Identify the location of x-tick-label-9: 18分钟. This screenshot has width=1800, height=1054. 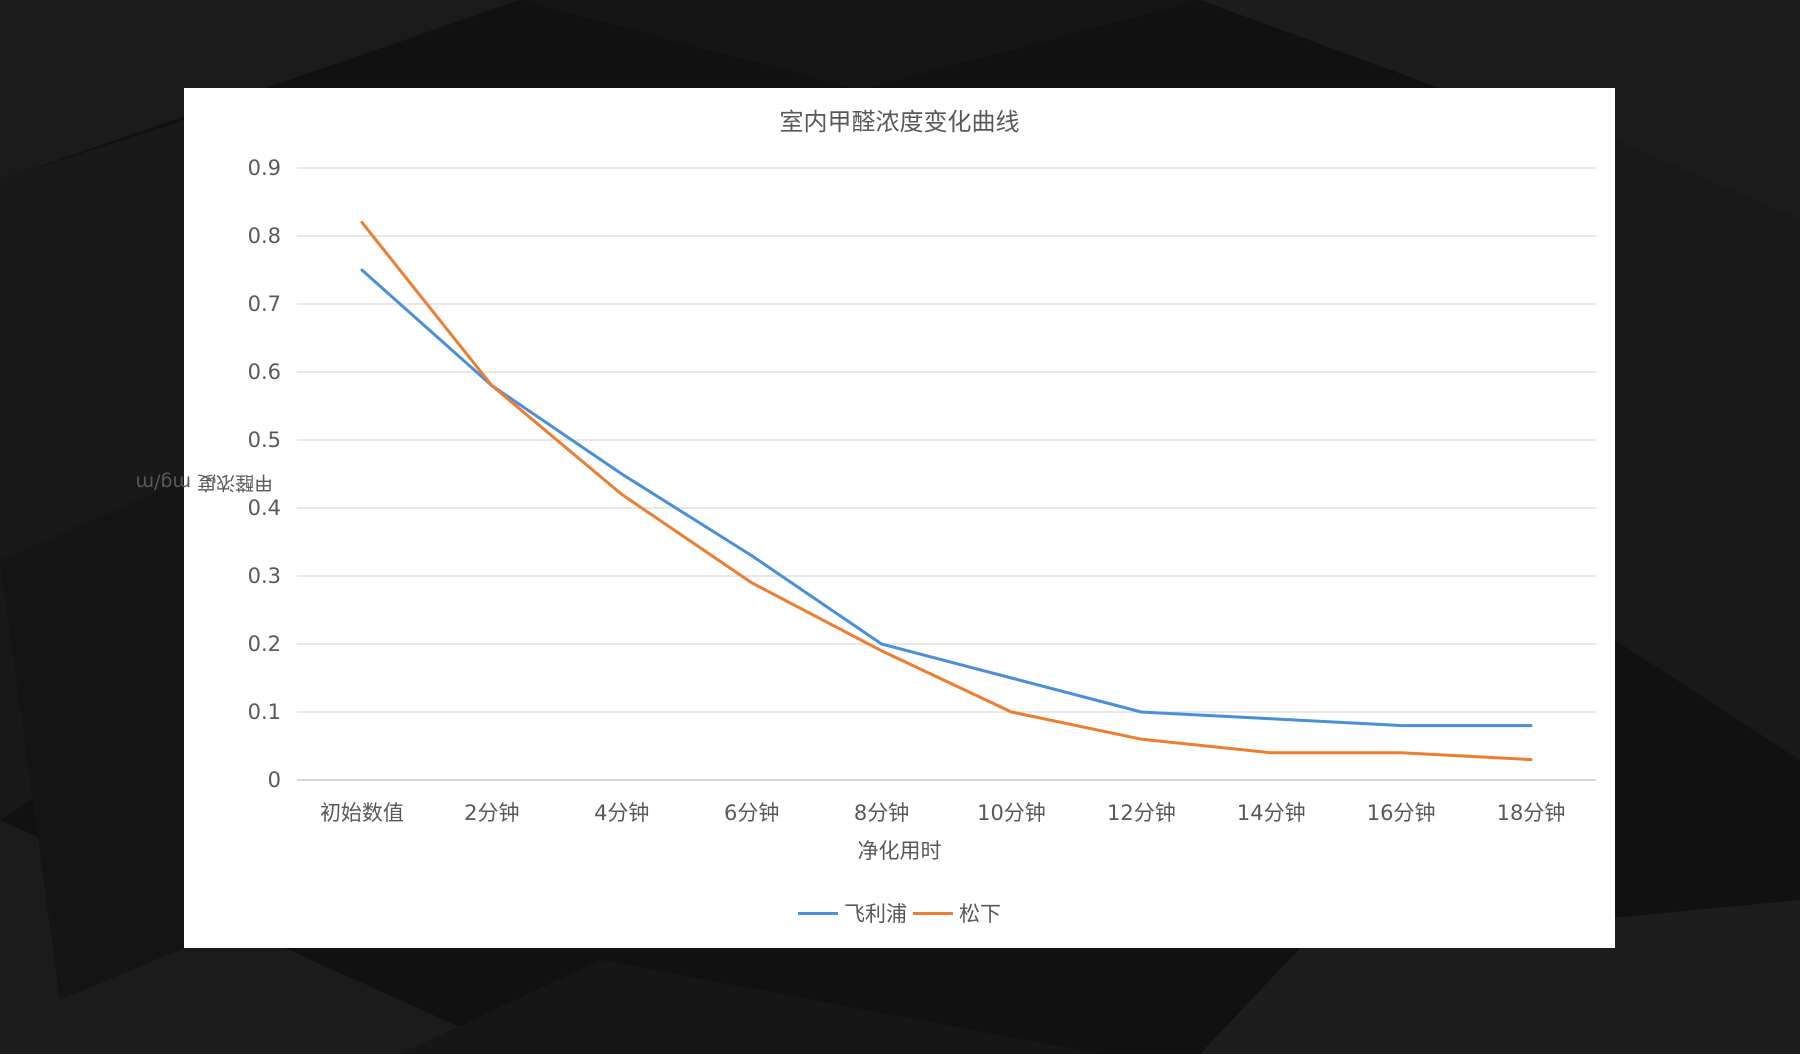
(1531, 813).